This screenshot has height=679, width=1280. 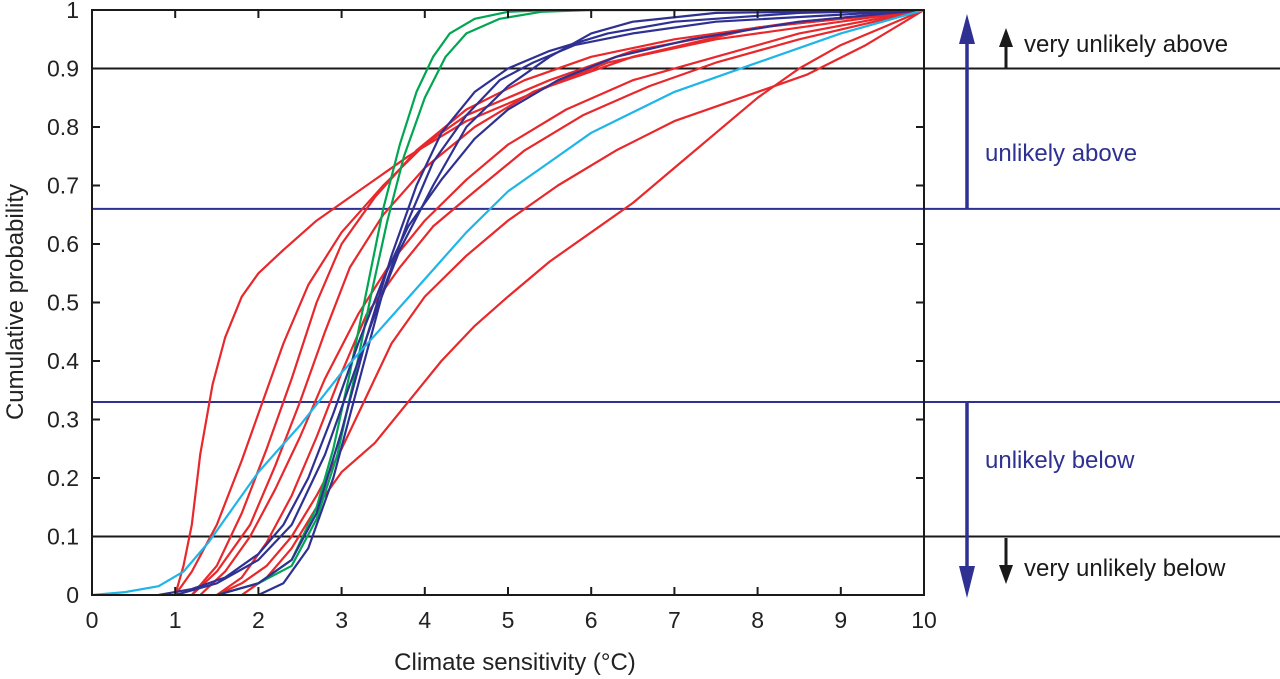 What do you see at coordinates (175, 620) in the screenshot?
I see `x-tick-label: 1` at bounding box center [175, 620].